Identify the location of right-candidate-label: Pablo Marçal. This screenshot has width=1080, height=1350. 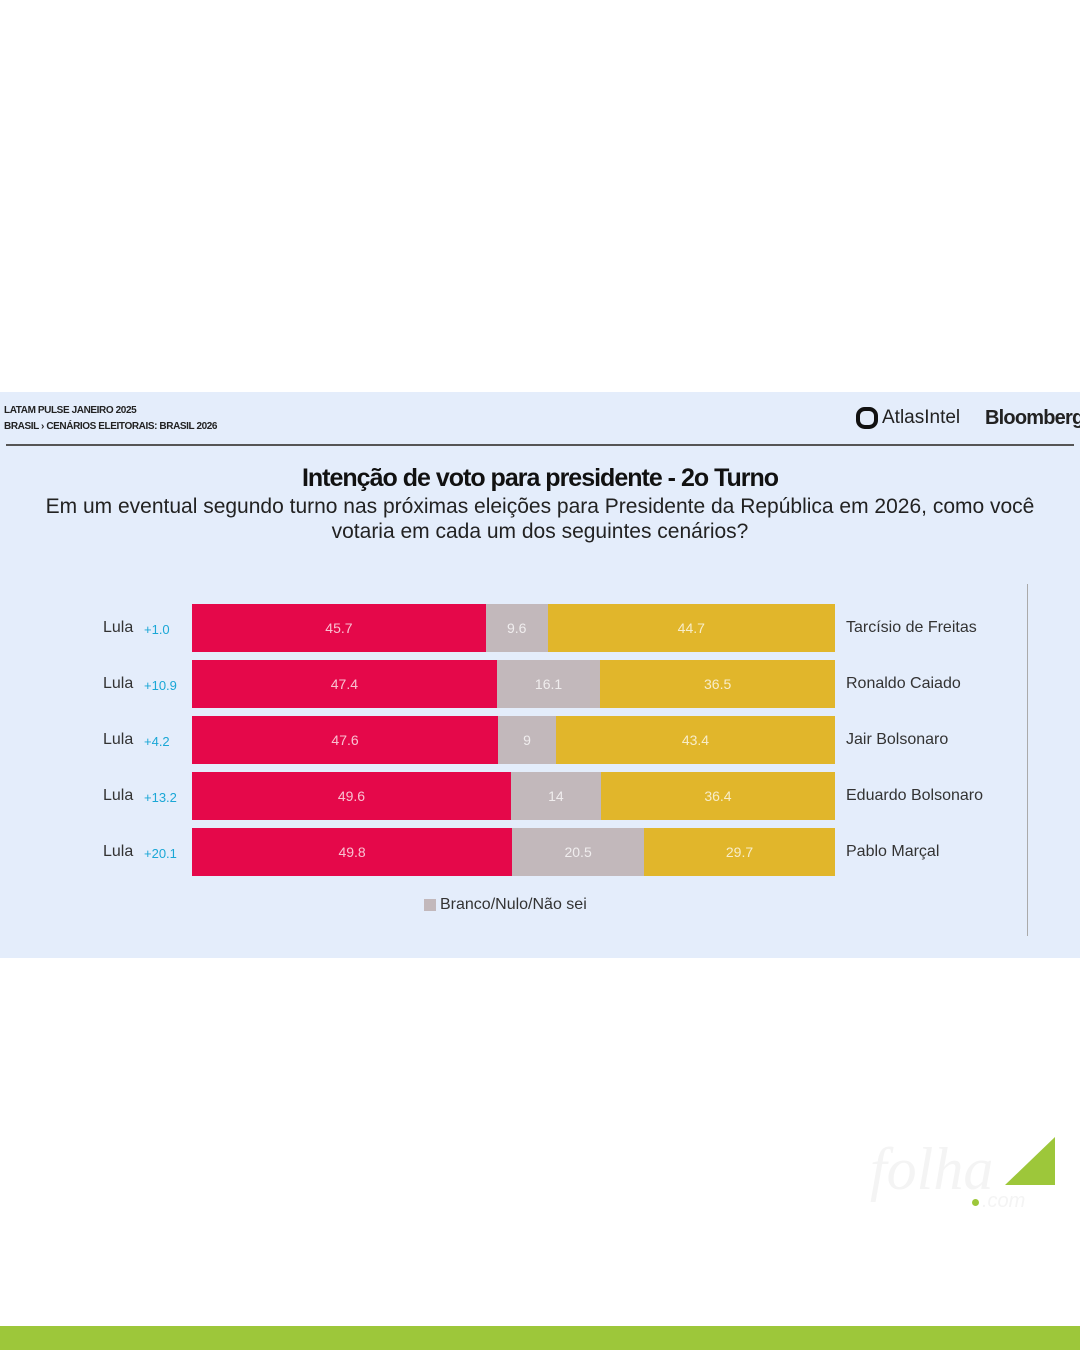
(893, 851).